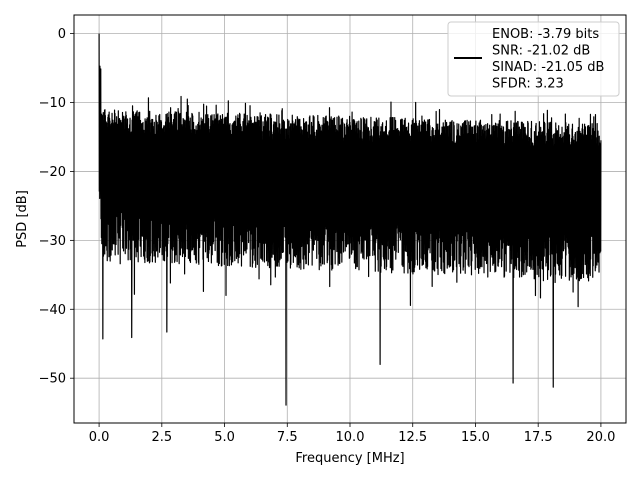 The image size is (640, 480). I want to click on x-axis-label: Frequency [MHz], so click(349, 458).